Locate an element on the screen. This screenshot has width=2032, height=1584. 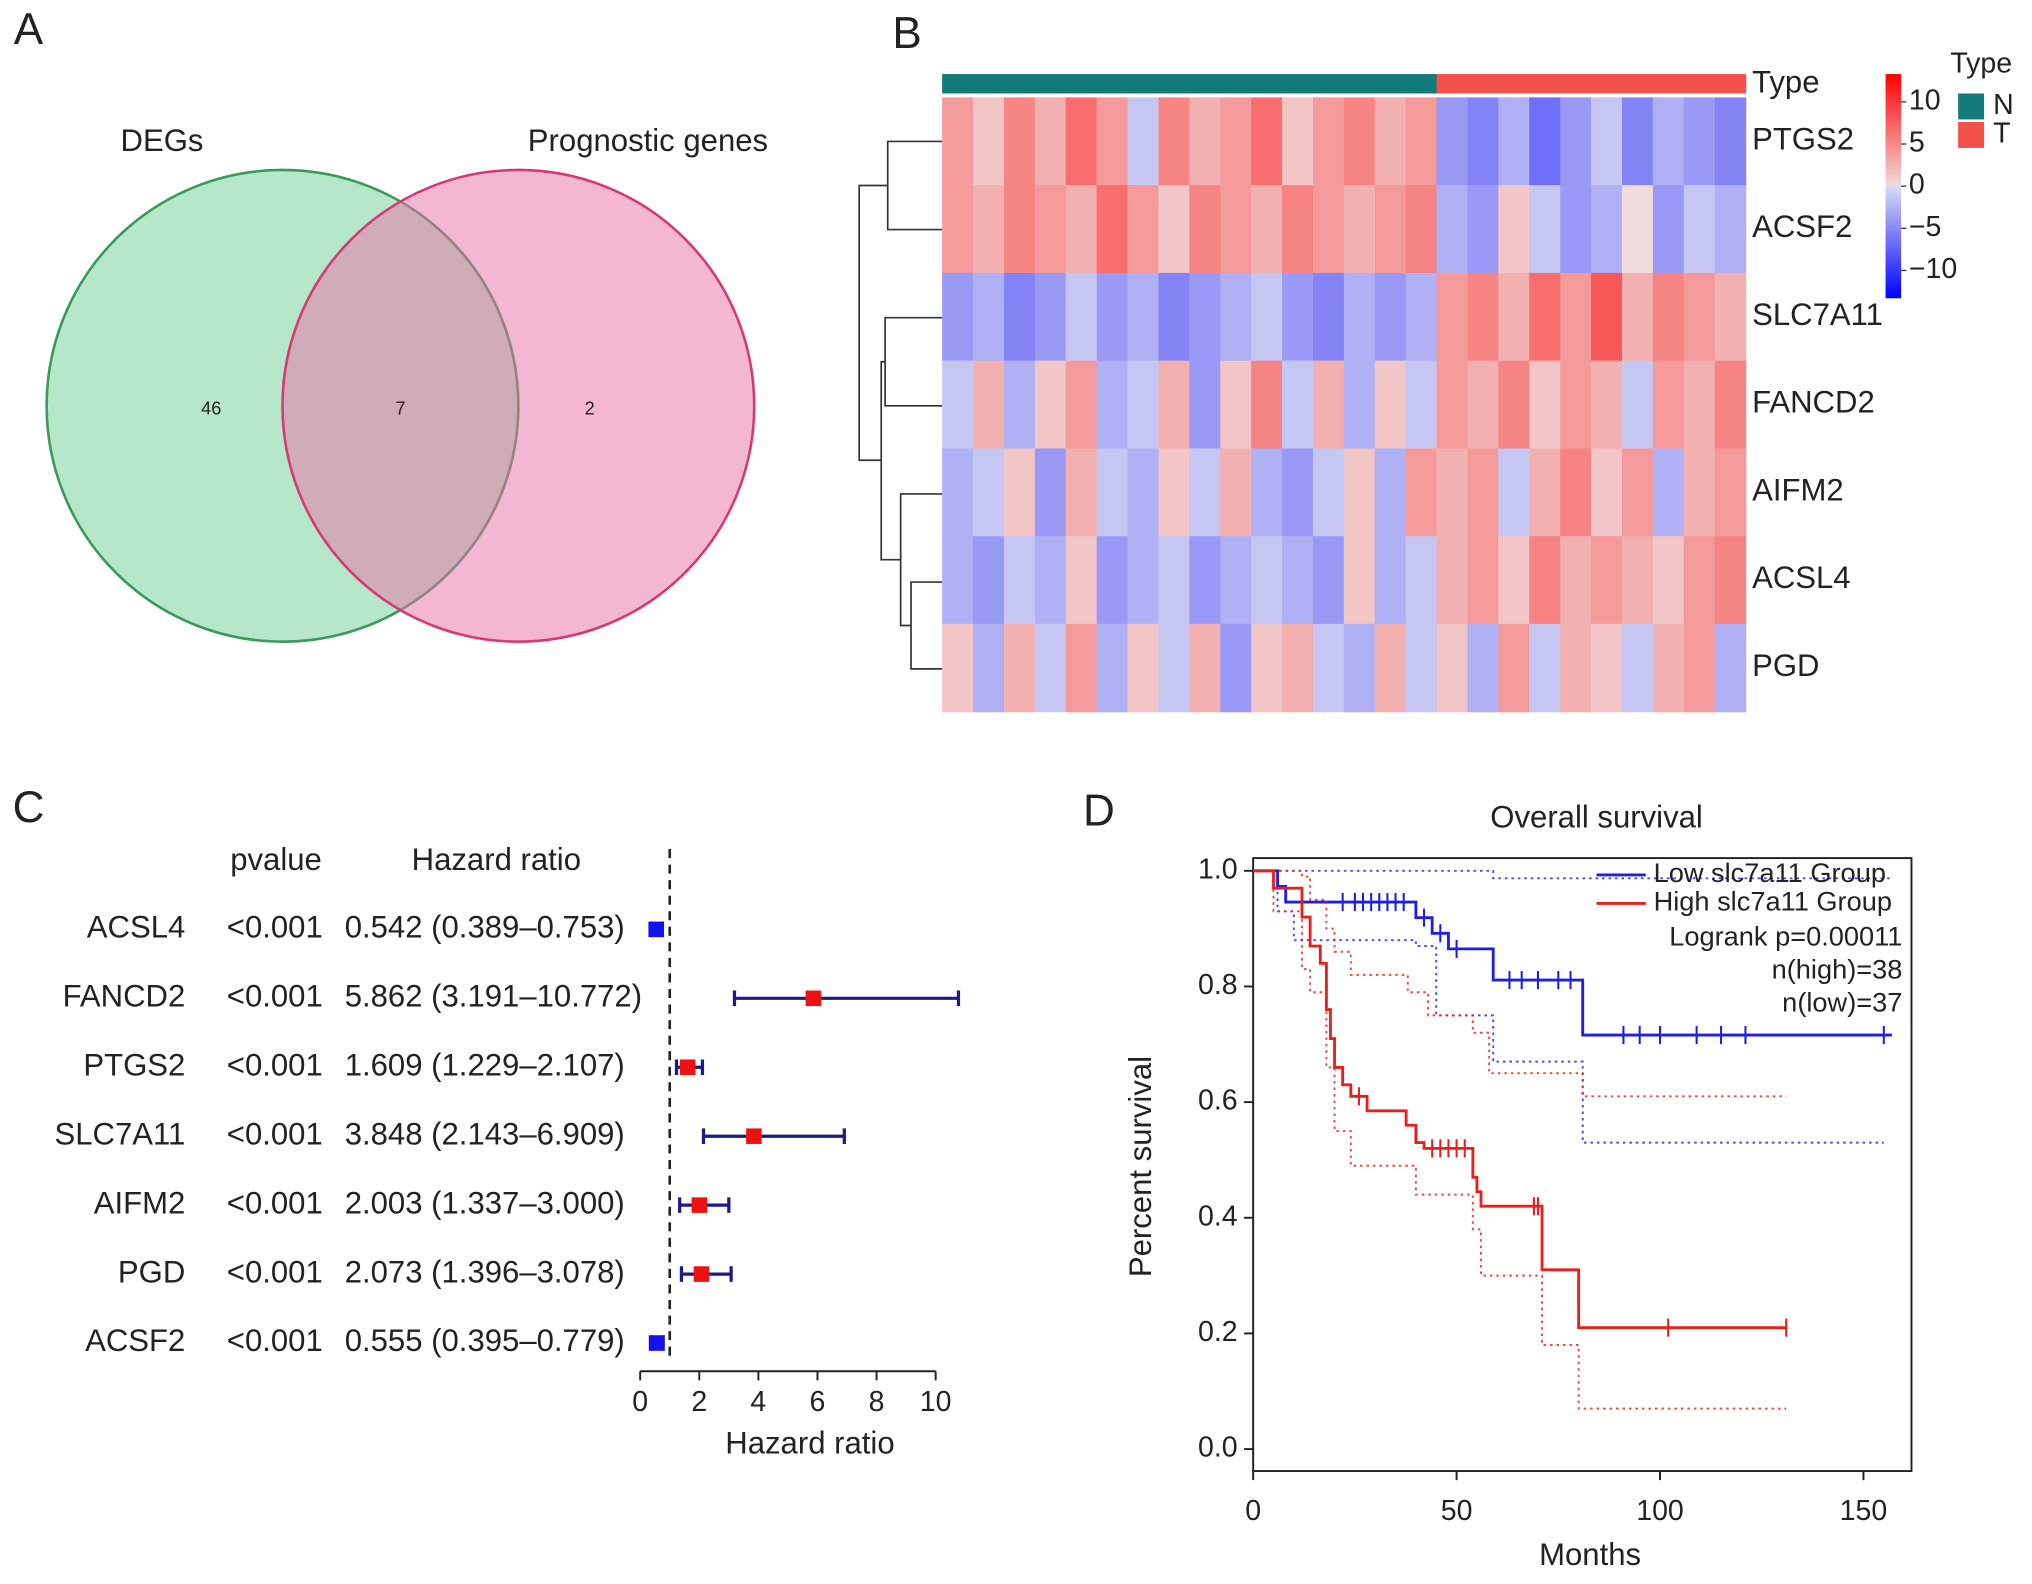
y-tick-label: 0.0 is located at coordinates (1218, 1448).